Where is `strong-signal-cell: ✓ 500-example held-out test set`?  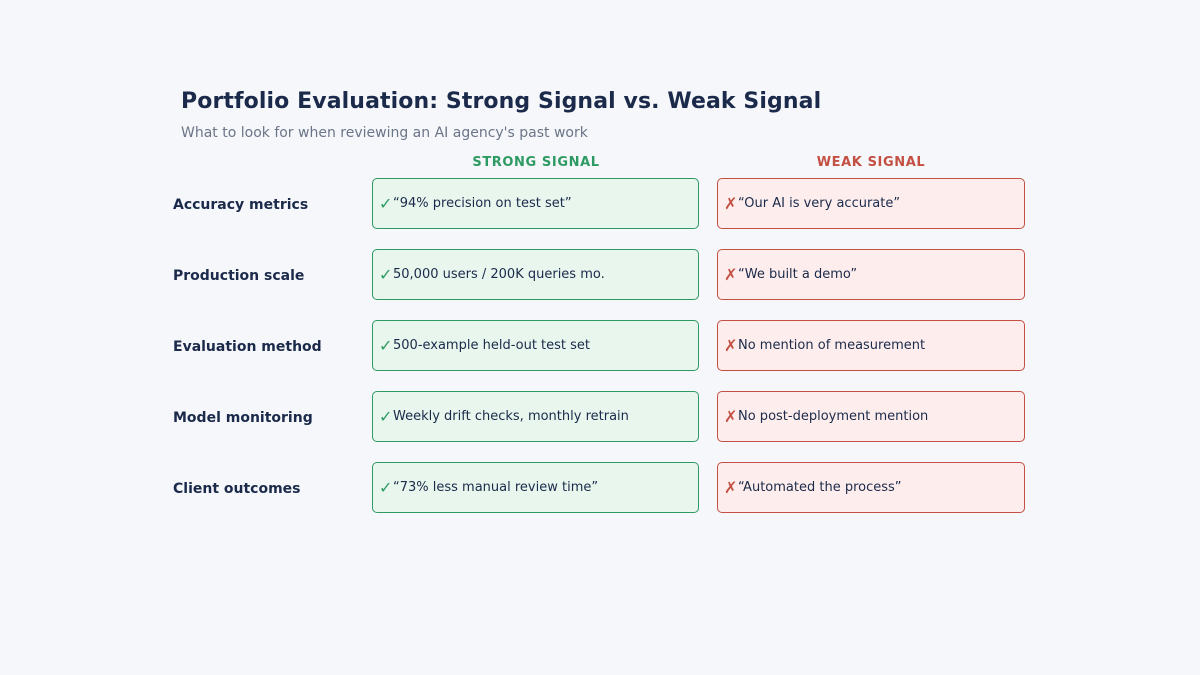 strong-signal-cell: ✓ 500-example held-out test set is located at coordinates (535, 345).